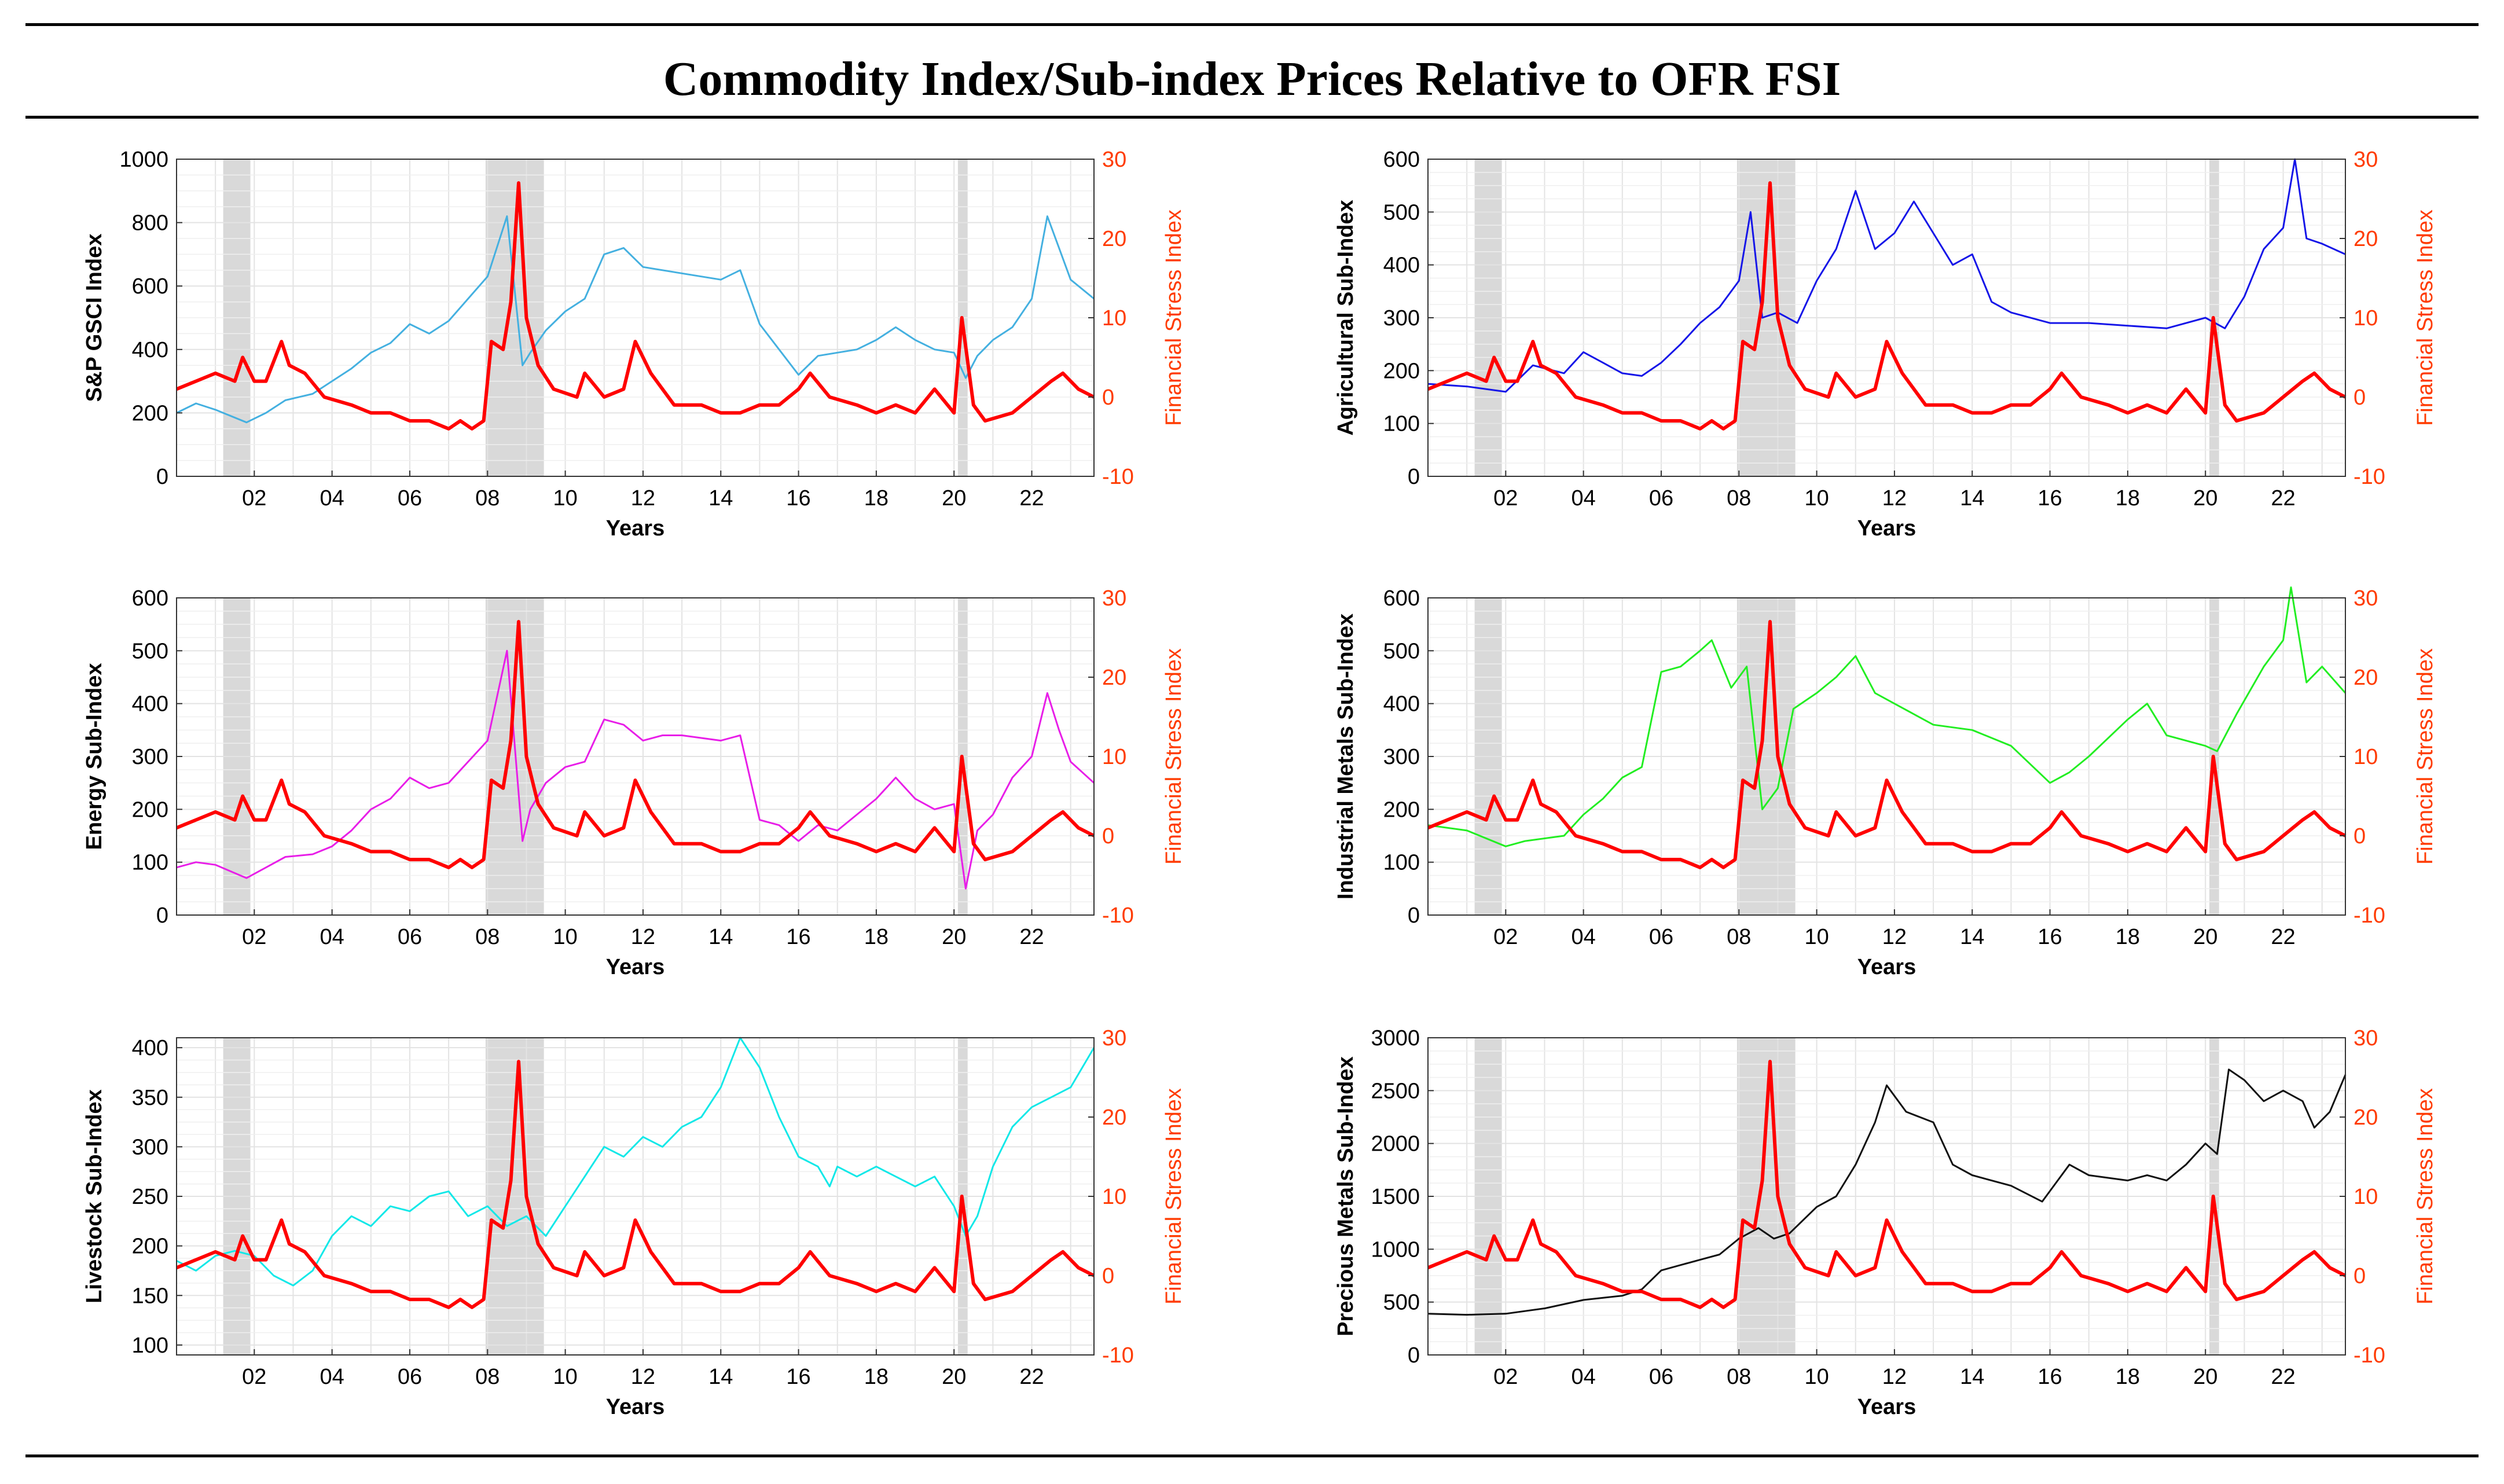 The image size is (2504, 1484). What do you see at coordinates (150, 223) in the screenshot?
I see `y-tick-label: 800` at bounding box center [150, 223].